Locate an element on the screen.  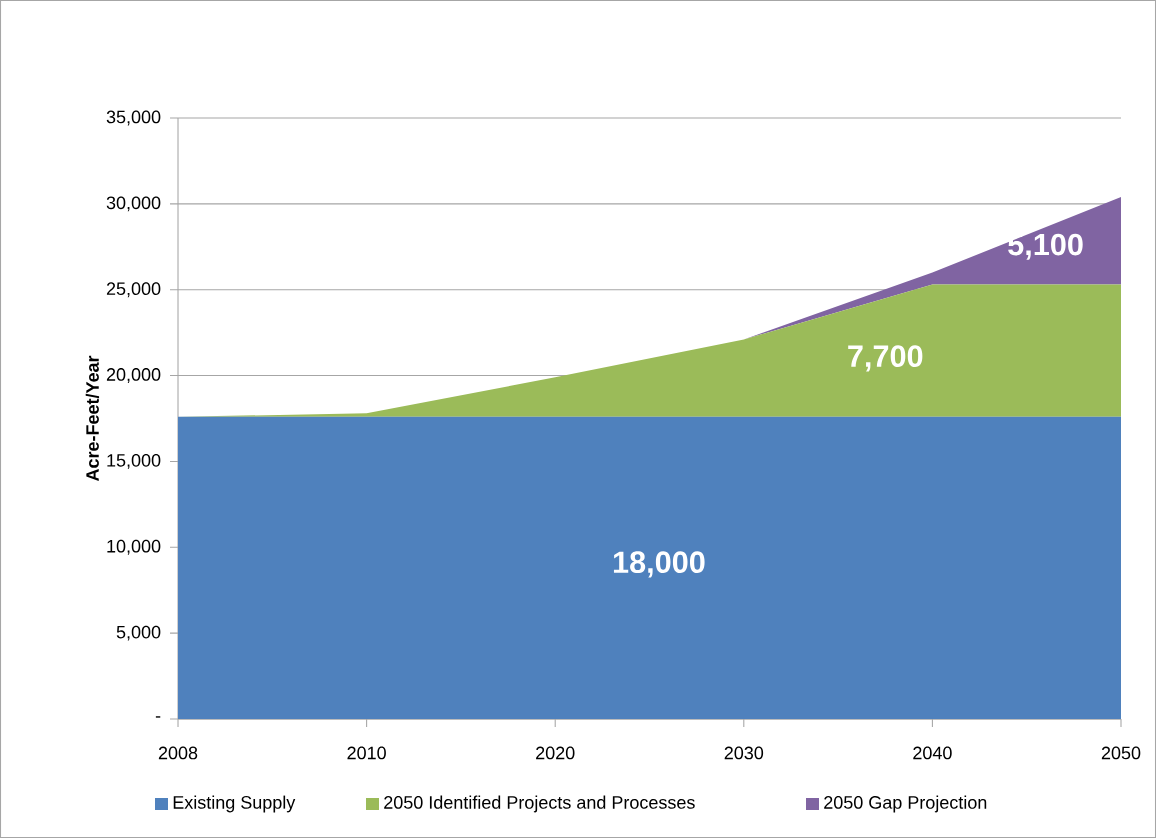
legend-label: 2050 Gap Projection is located at coordinates (905, 804).